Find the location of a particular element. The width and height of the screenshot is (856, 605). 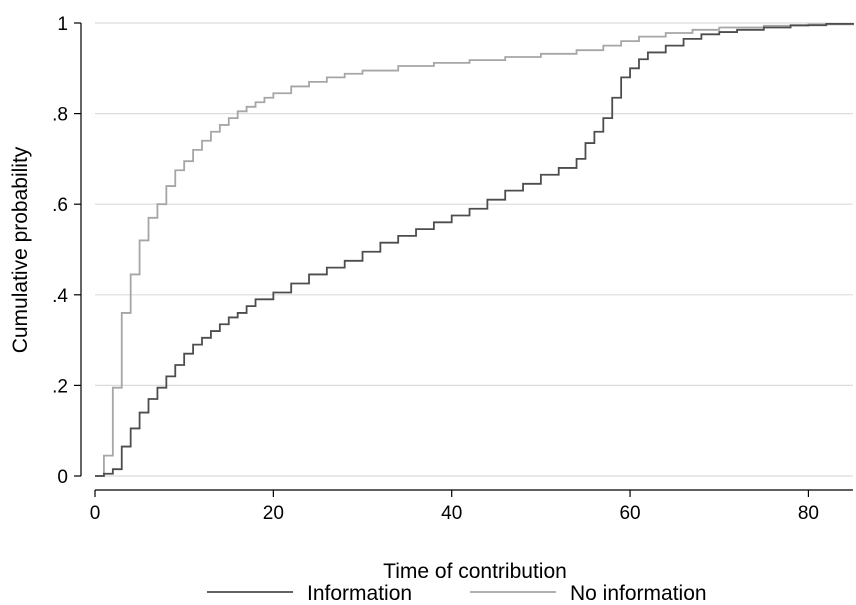

y-tick-label-4: .8 is located at coordinates (60, 115).